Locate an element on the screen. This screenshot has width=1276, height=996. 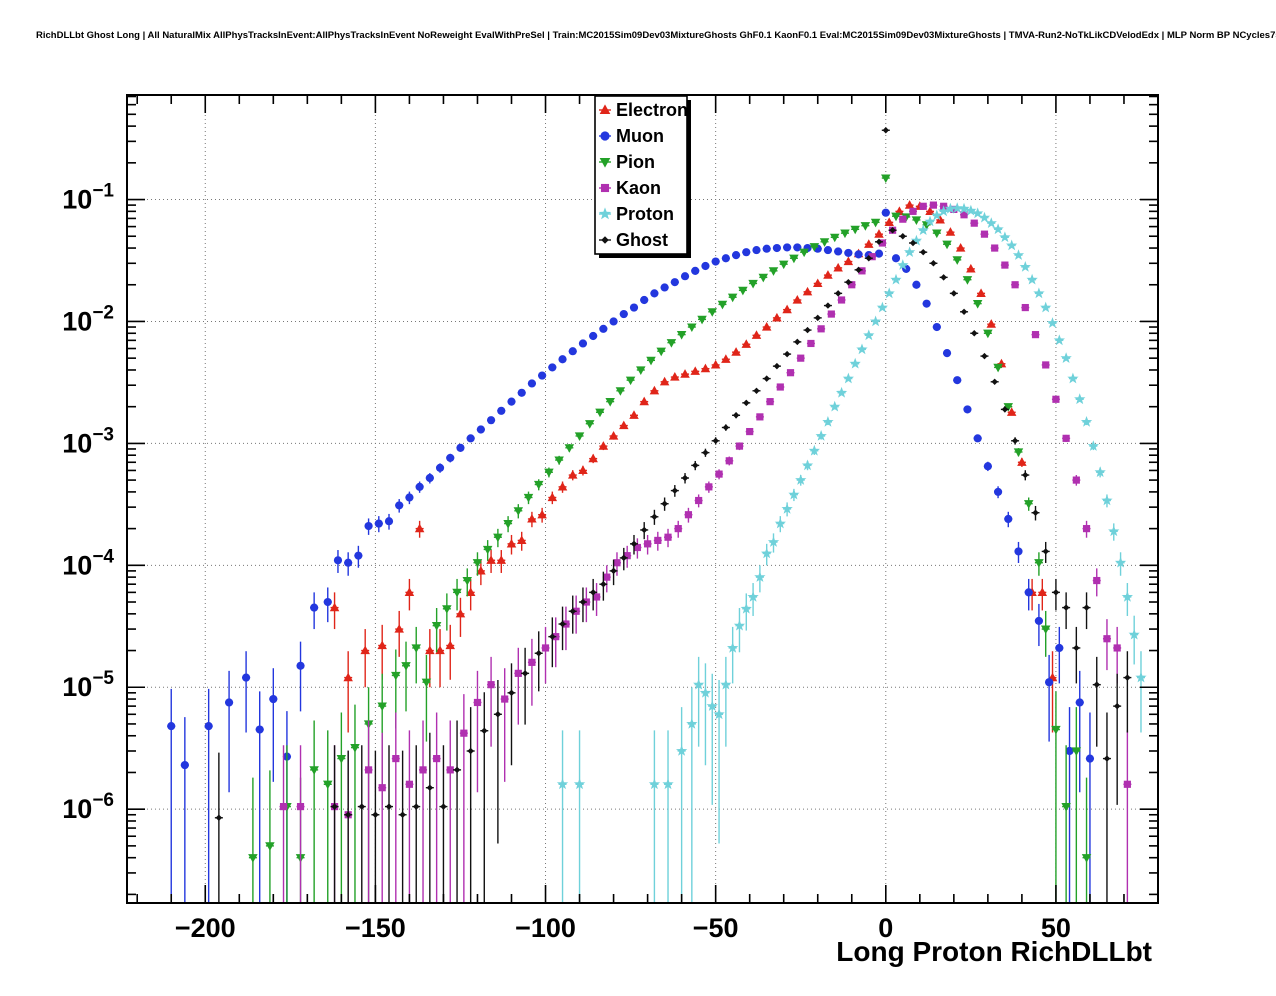
x-tick-label: −150 is located at coordinates (375, 928).